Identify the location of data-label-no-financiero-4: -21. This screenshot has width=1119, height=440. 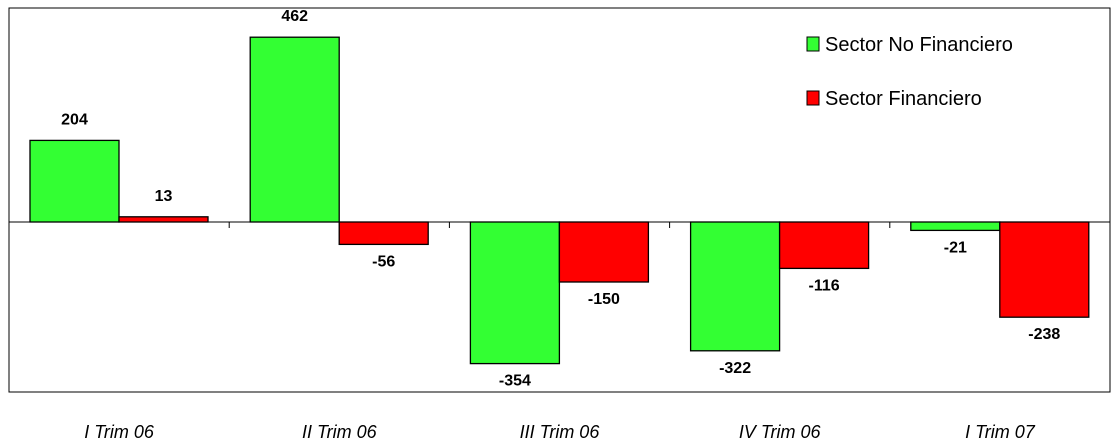
(955, 247).